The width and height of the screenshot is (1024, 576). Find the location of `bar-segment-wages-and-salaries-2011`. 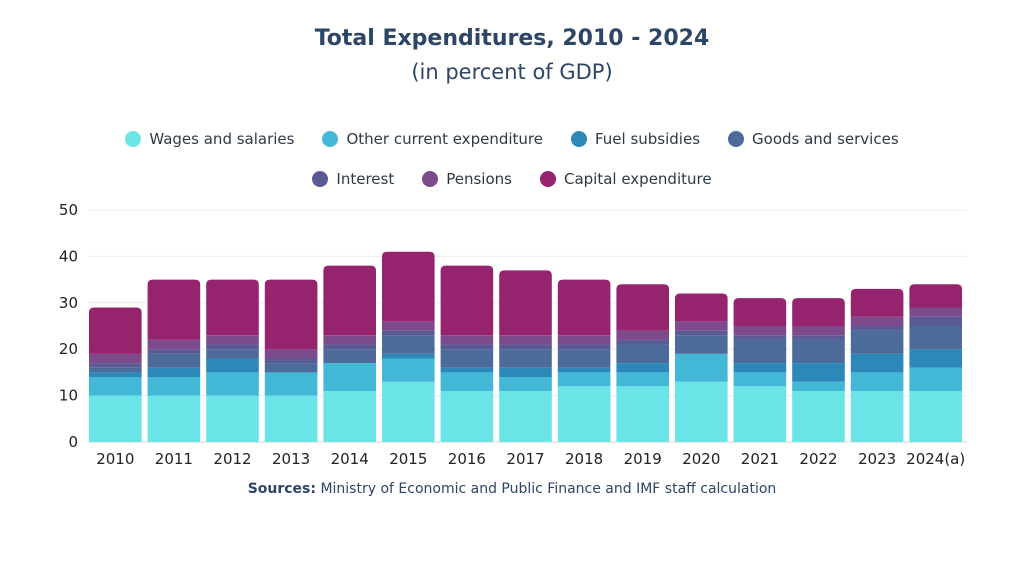

bar-segment-wages-and-salaries-2011 is located at coordinates (174, 418).